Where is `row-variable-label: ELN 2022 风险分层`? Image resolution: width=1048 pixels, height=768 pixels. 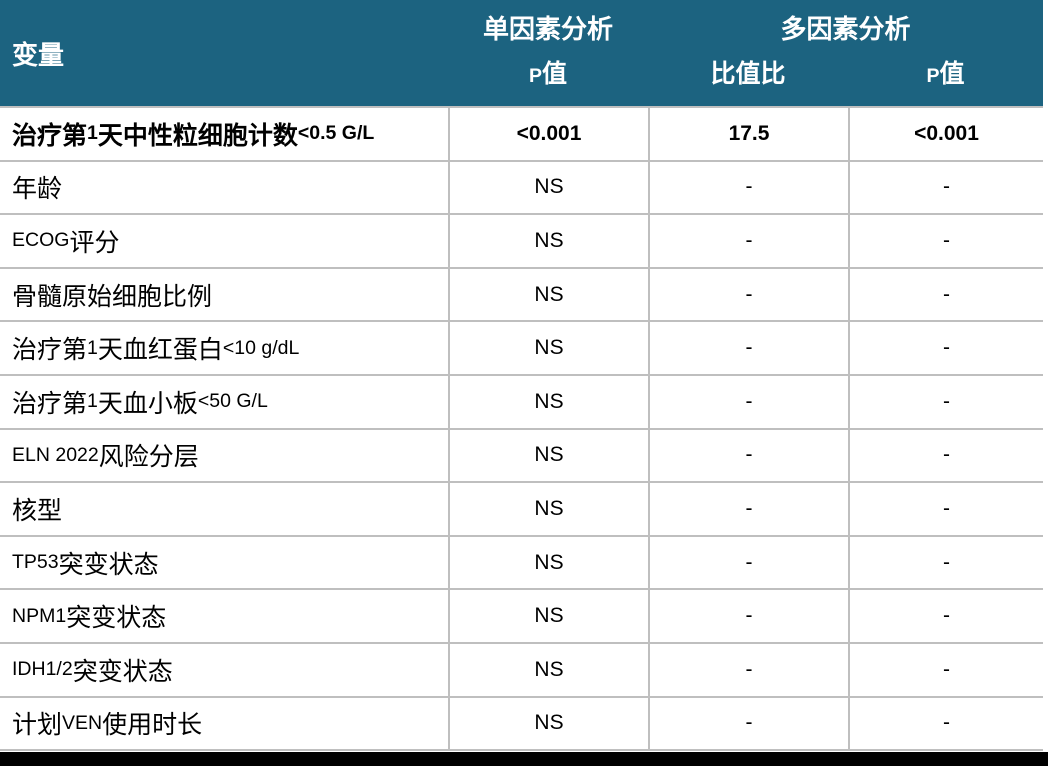 row-variable-label: ELN 2022 风险分层 is located at coordinates (105, 457).